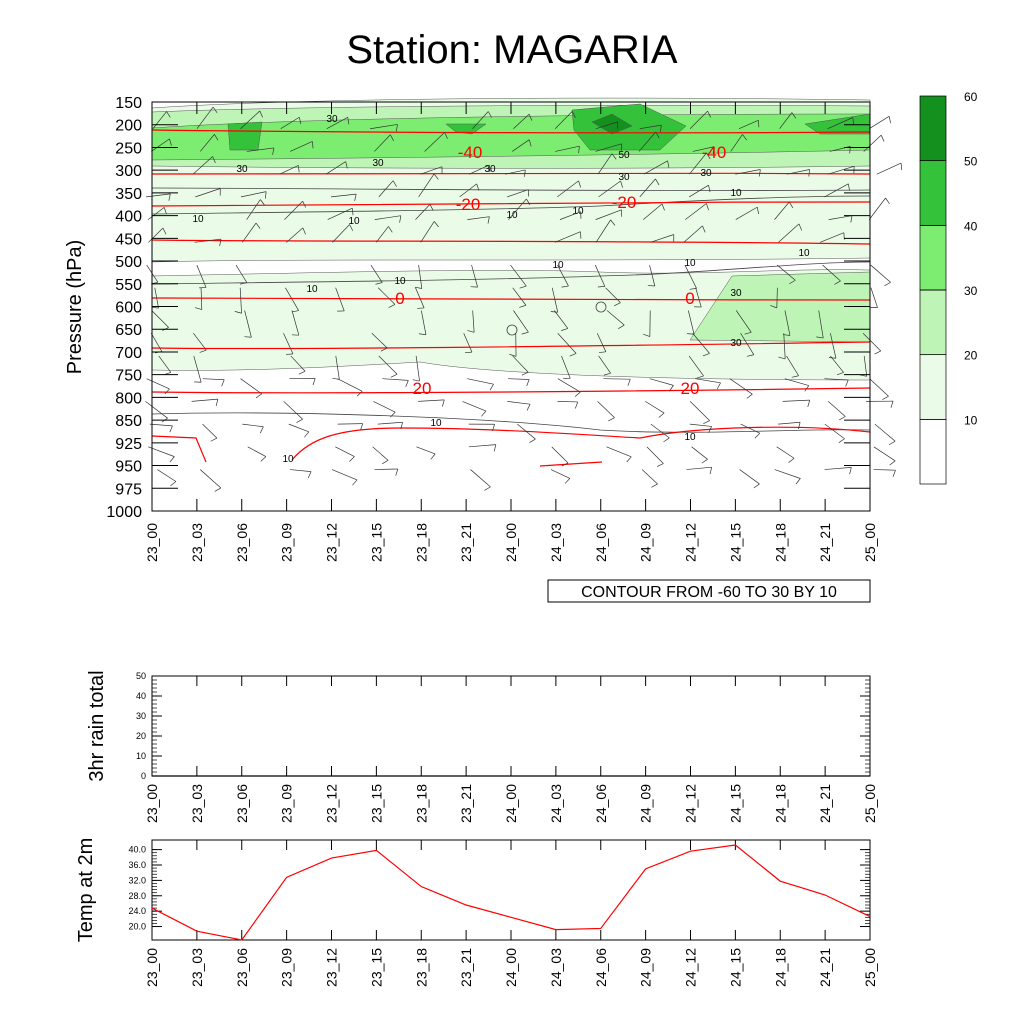 The image size is (1024, 1024). What do you see at coordinates (376, 542) in the screenshot?
I see `time-tick-label: 23_15` at bounding box center [376, 542].